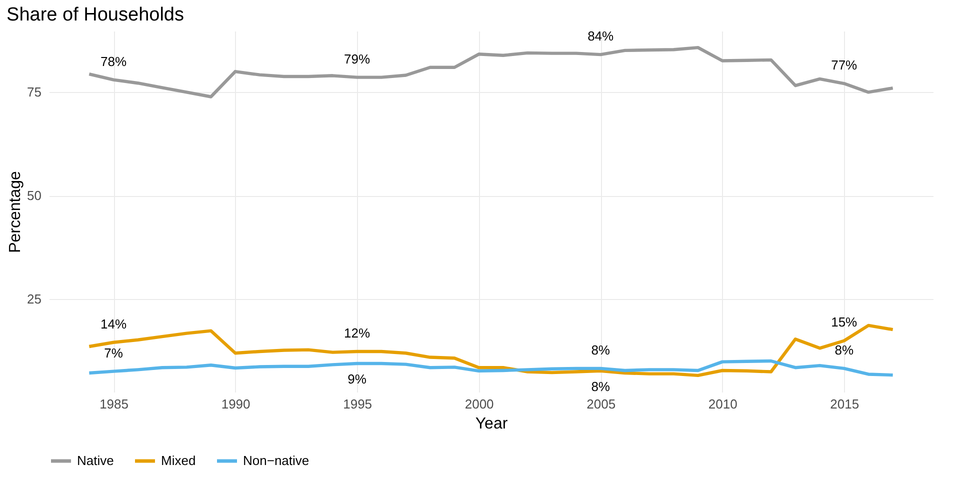  I want to click on y-tick-label: 50, so click(34, 196).